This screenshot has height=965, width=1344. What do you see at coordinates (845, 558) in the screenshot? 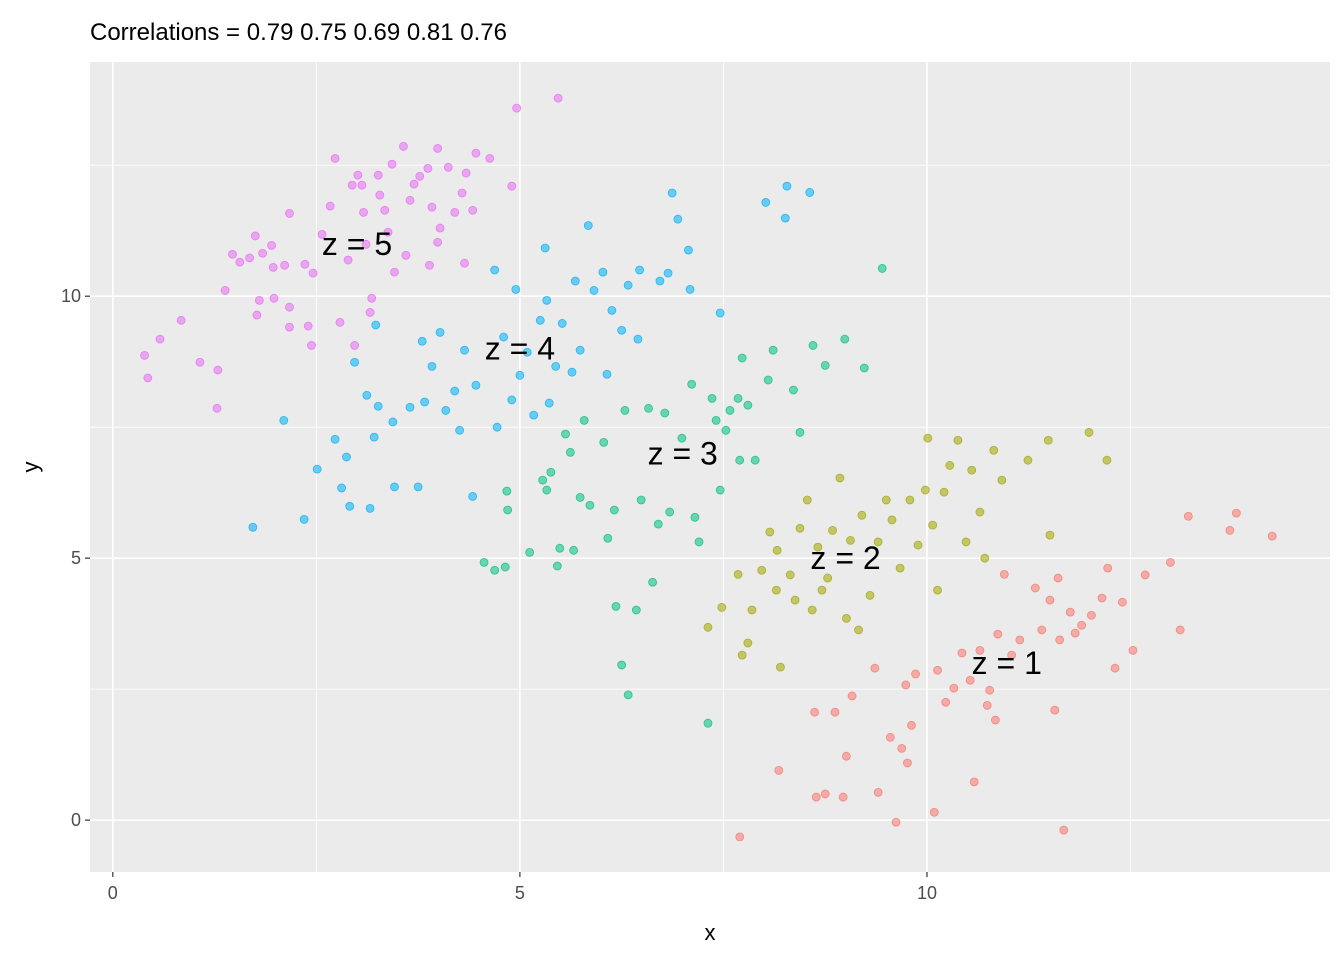
I see `group-label-z2: z = 2` at bounding box center [845, 558].